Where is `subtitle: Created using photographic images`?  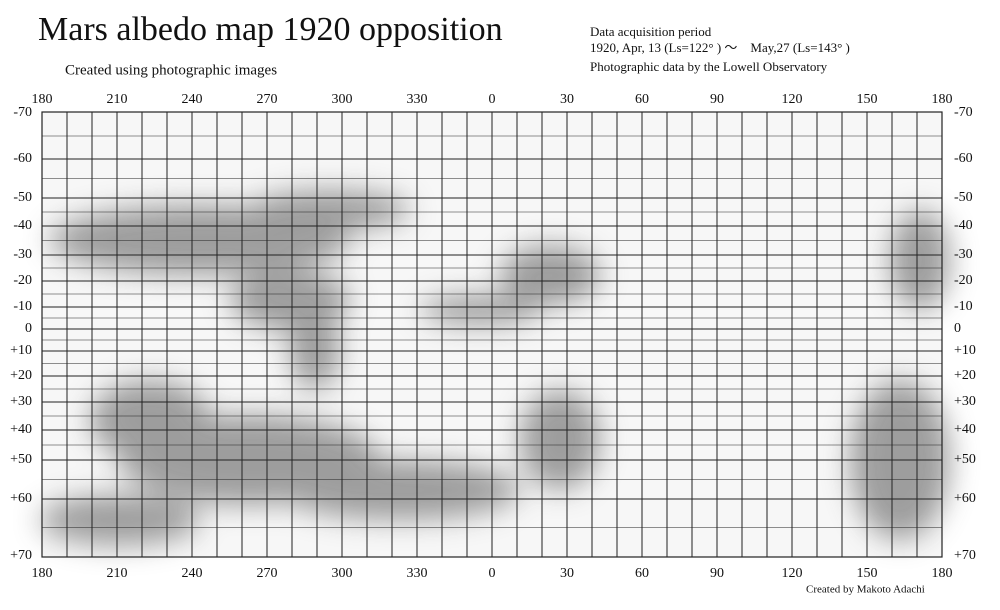 subtitle: Created using photographic images is located at coordinates (171, 70).